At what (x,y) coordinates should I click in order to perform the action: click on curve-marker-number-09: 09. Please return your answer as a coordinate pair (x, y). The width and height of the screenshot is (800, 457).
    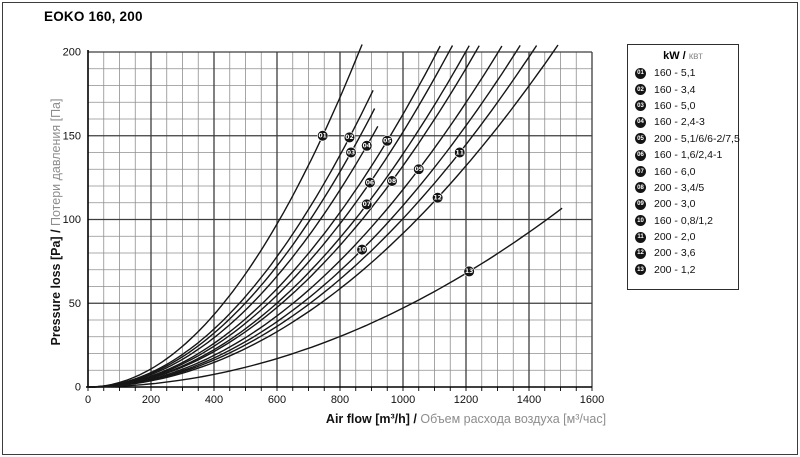
    Looking at the image, I should click on (419, 169).